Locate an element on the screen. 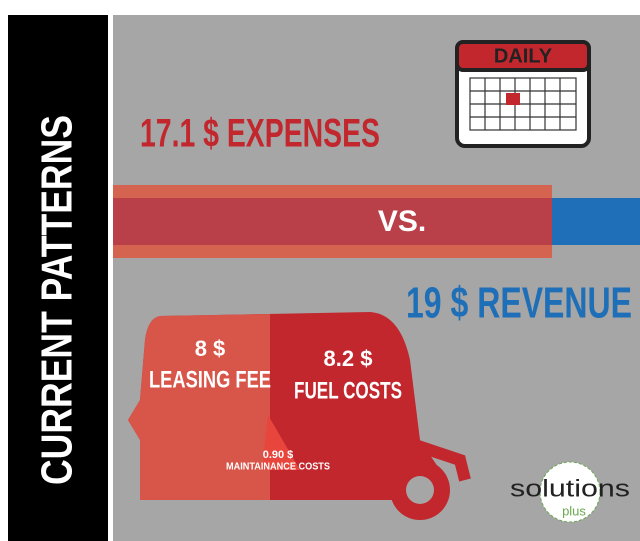  logo-main: solutions is located at coordinates (570, 488).